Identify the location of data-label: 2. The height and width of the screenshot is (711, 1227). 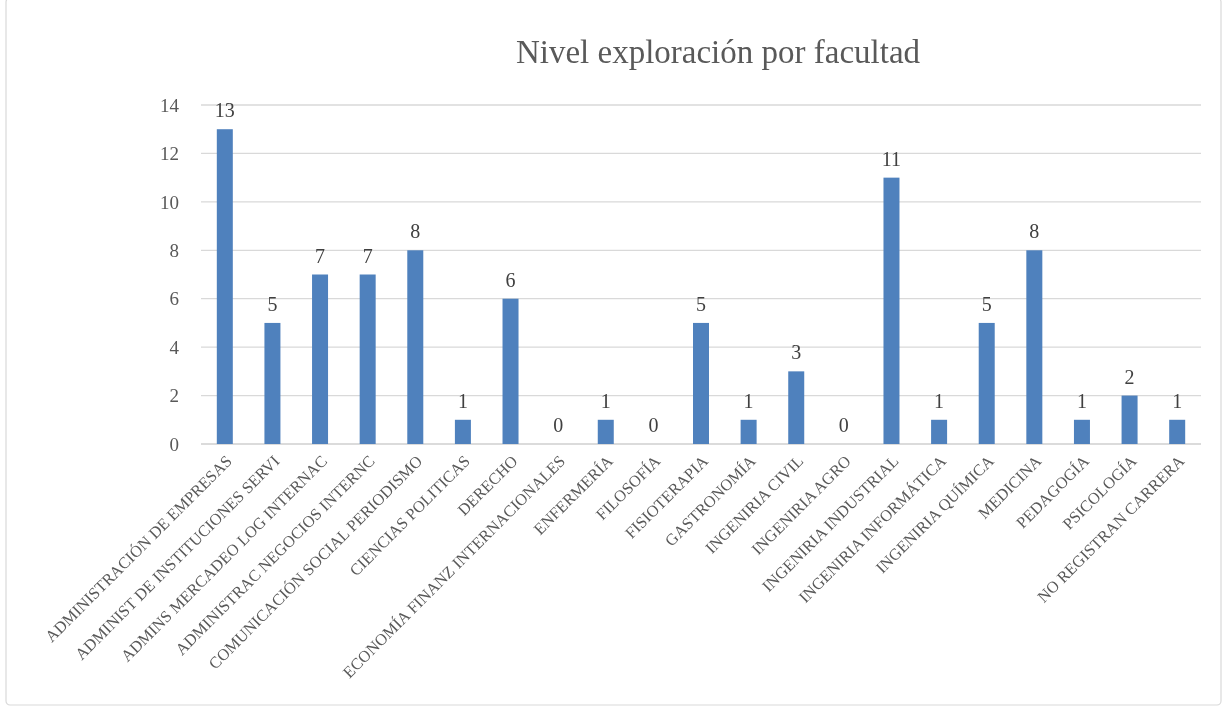
(1129, 376).